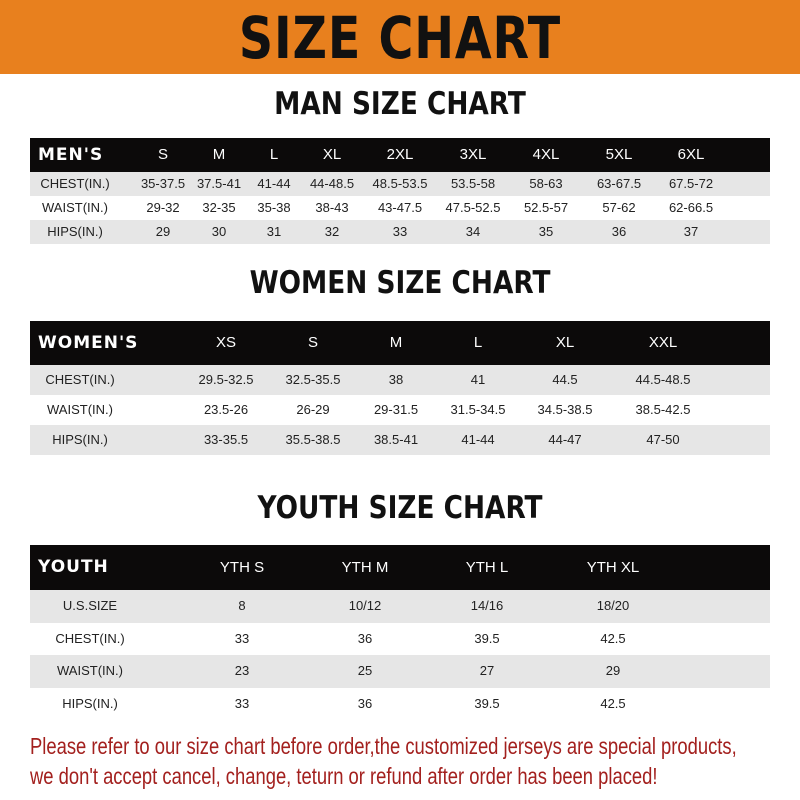 The image size is (800, 800). What do you see at coordinates (473, 231) in the screenshot?
I see `measurement-cell: 34` at bounding box center [473, 231].